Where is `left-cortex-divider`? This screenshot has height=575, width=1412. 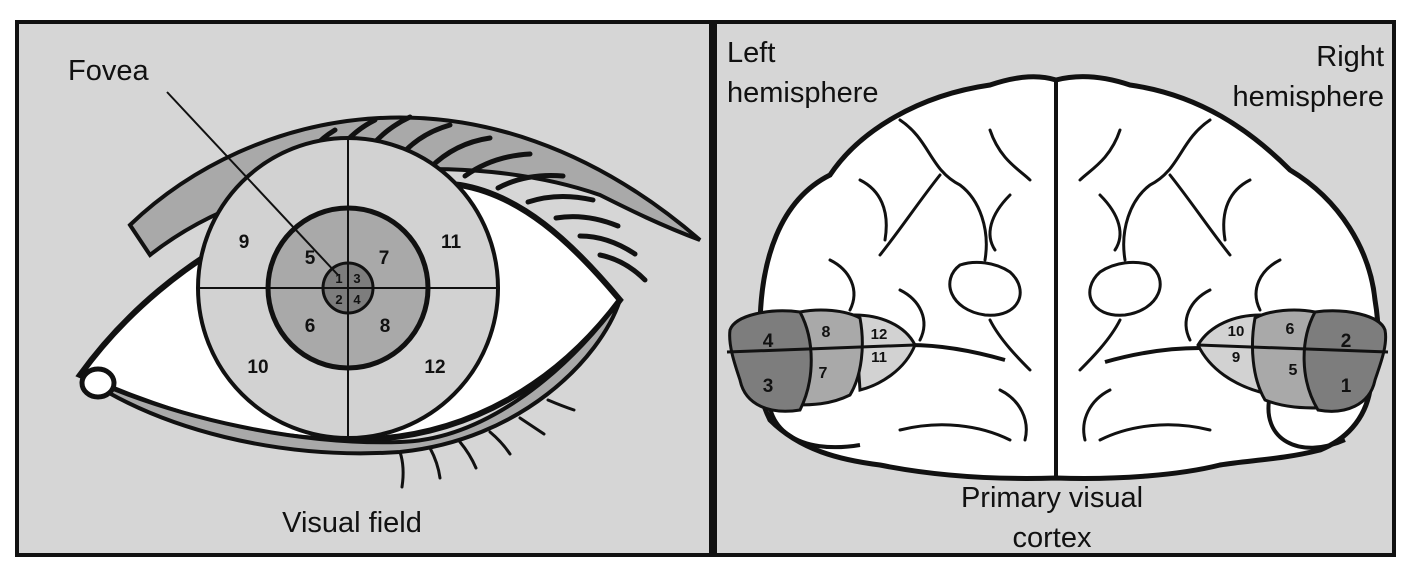
left-cortex-divider is located at coordinates (821, 348).